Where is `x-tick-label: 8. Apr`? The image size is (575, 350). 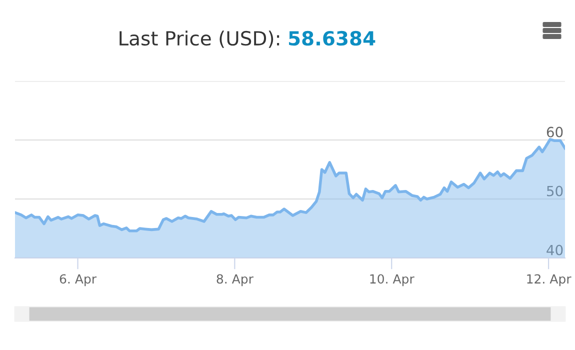 x-tick-label: 8. Apr is located at coordinates (235, 280).